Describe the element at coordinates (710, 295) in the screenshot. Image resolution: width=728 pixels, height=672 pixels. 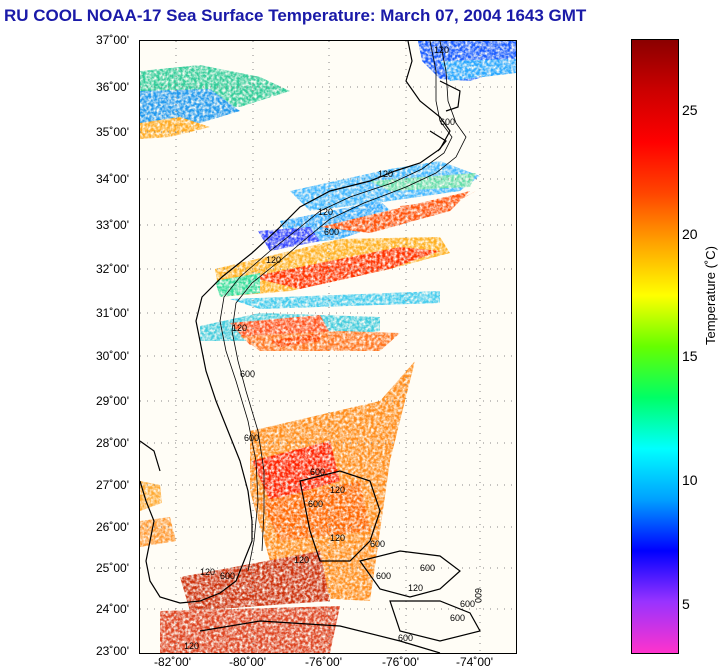
I see `colorbar-label: Temperature (˚C)` at that location.